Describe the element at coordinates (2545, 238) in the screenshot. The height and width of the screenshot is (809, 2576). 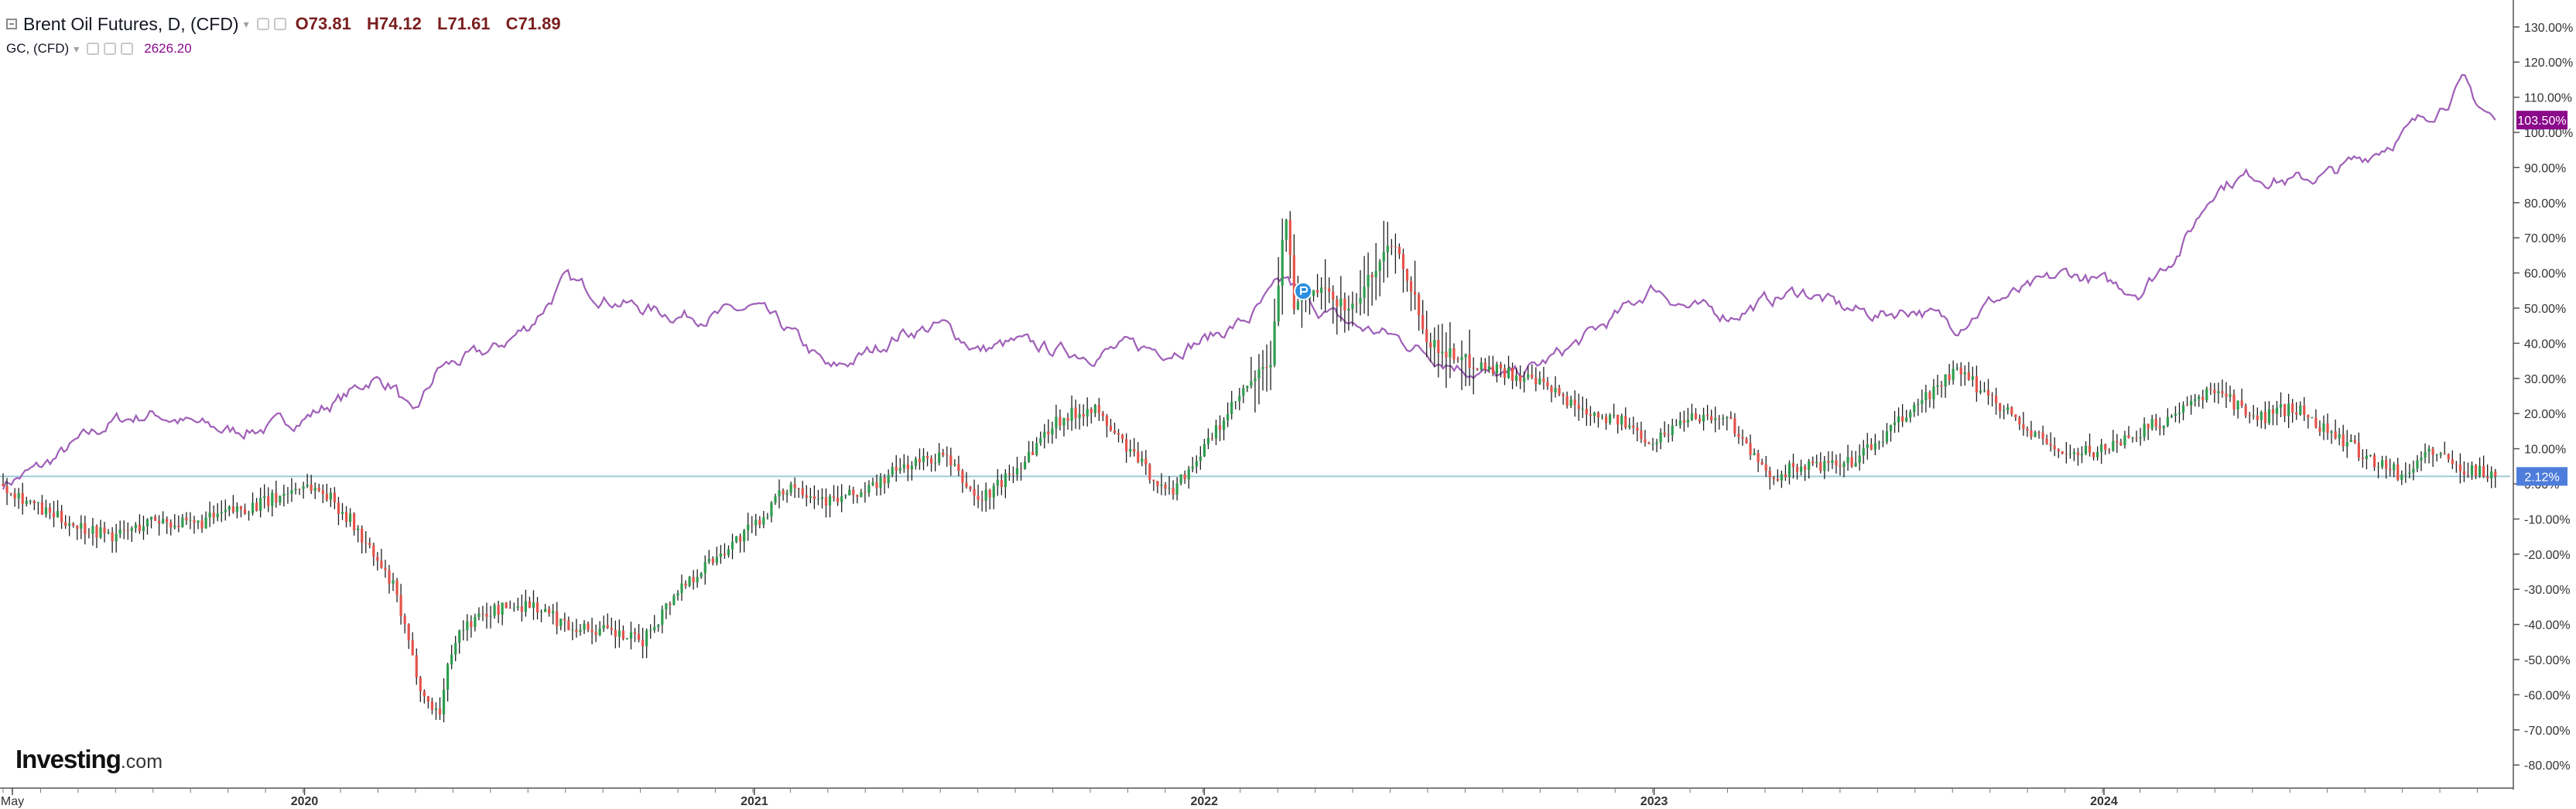
I see `y-tick-label: 70.00%` at that location.